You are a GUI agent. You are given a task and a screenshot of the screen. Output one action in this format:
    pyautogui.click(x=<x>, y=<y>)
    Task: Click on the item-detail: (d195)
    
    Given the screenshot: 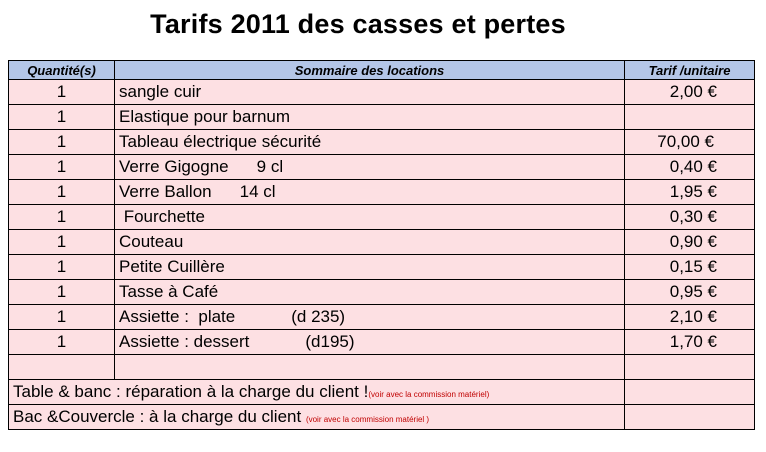 What is the action you would take?
    pyautogui.click(x=330, y=341)
    